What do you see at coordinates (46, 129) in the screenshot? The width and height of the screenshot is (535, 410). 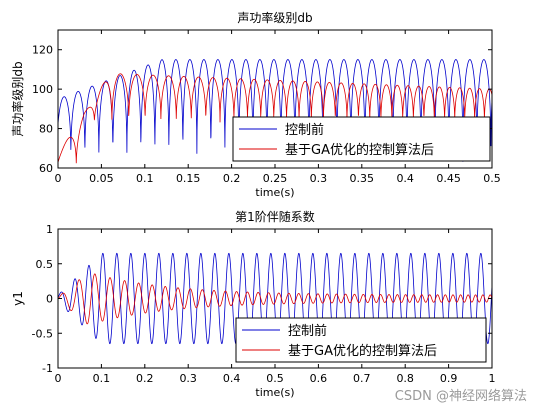 I see `y-tick-label: 80` at bounding box center [46, 129].